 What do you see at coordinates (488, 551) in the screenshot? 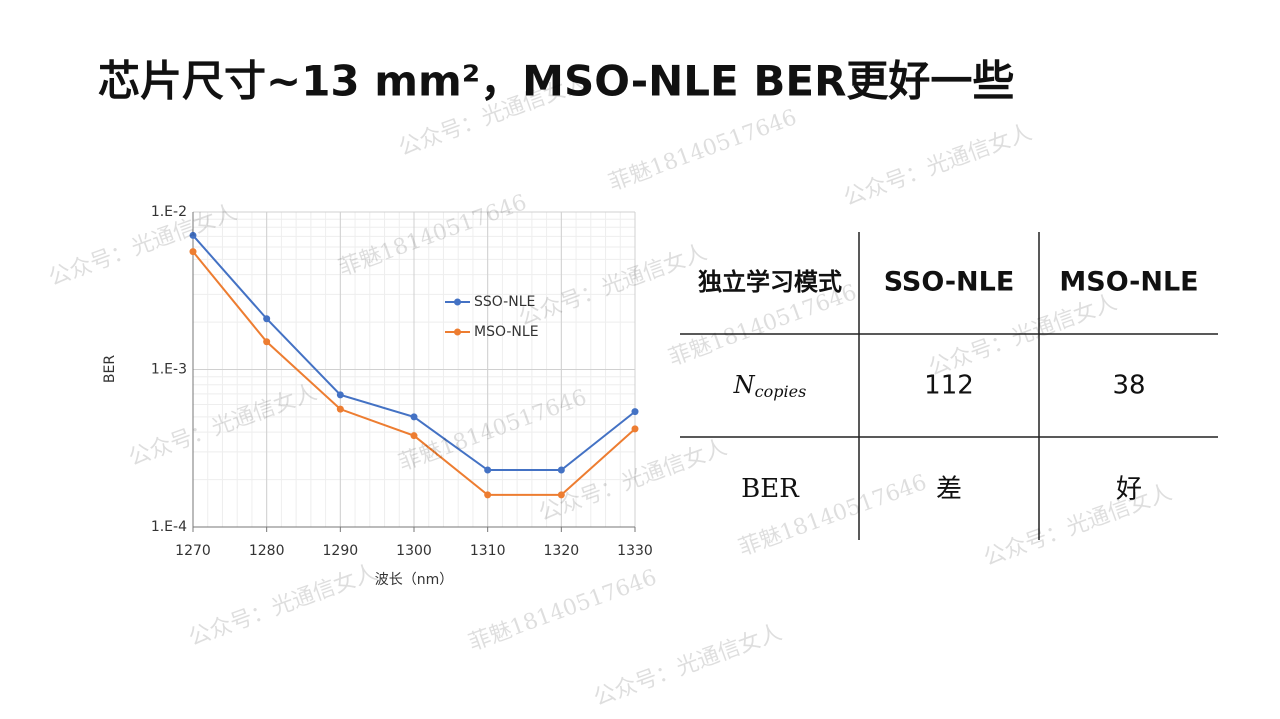
I see `x-tick-label: 1310` at bounding box center [488, 551].